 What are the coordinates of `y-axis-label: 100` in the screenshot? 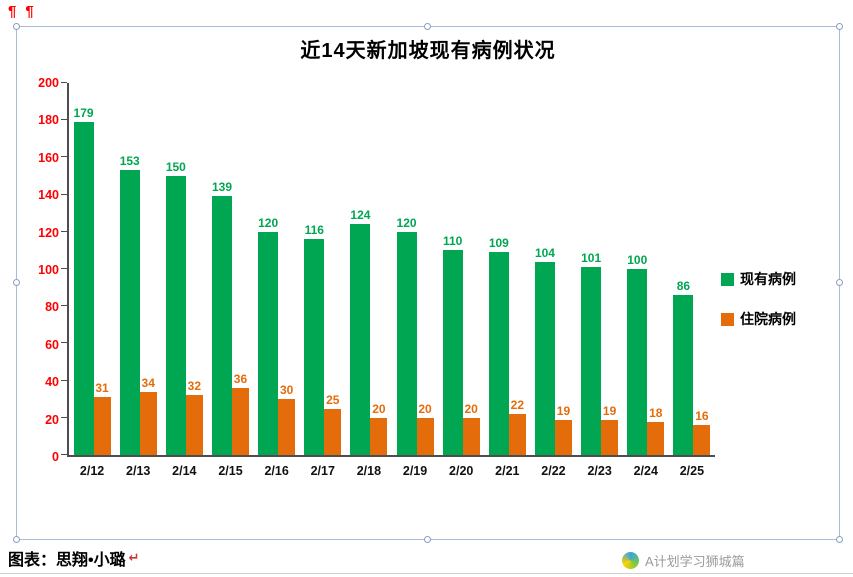 It's located at (48, 270).